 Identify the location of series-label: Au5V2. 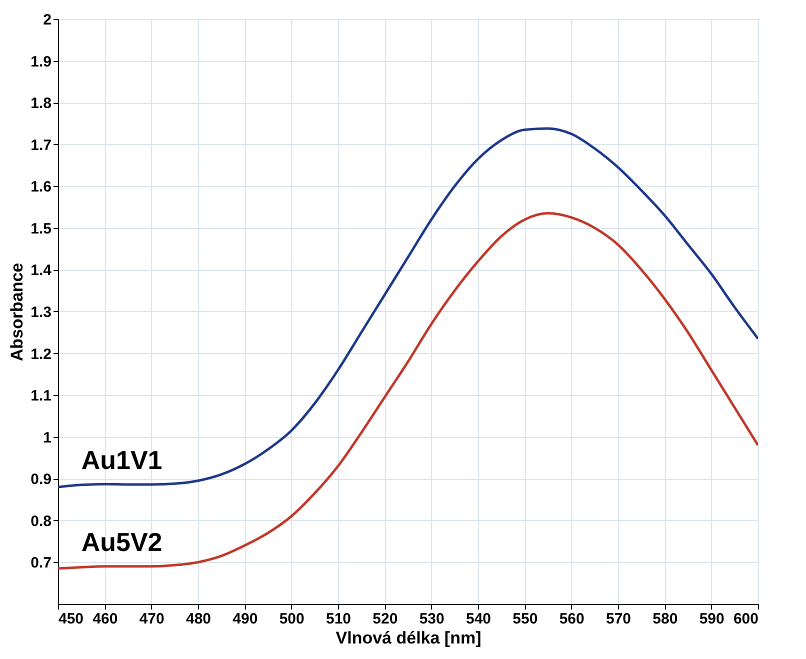
(121, 542).